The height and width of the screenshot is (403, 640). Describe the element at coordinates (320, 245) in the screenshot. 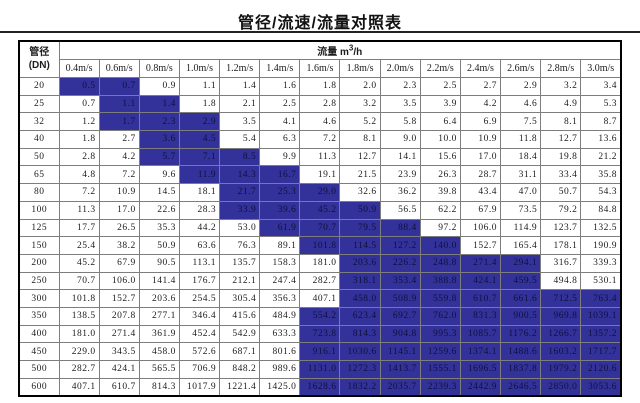

I see `flow-value-cell-highlighted: 101.8` at that location.